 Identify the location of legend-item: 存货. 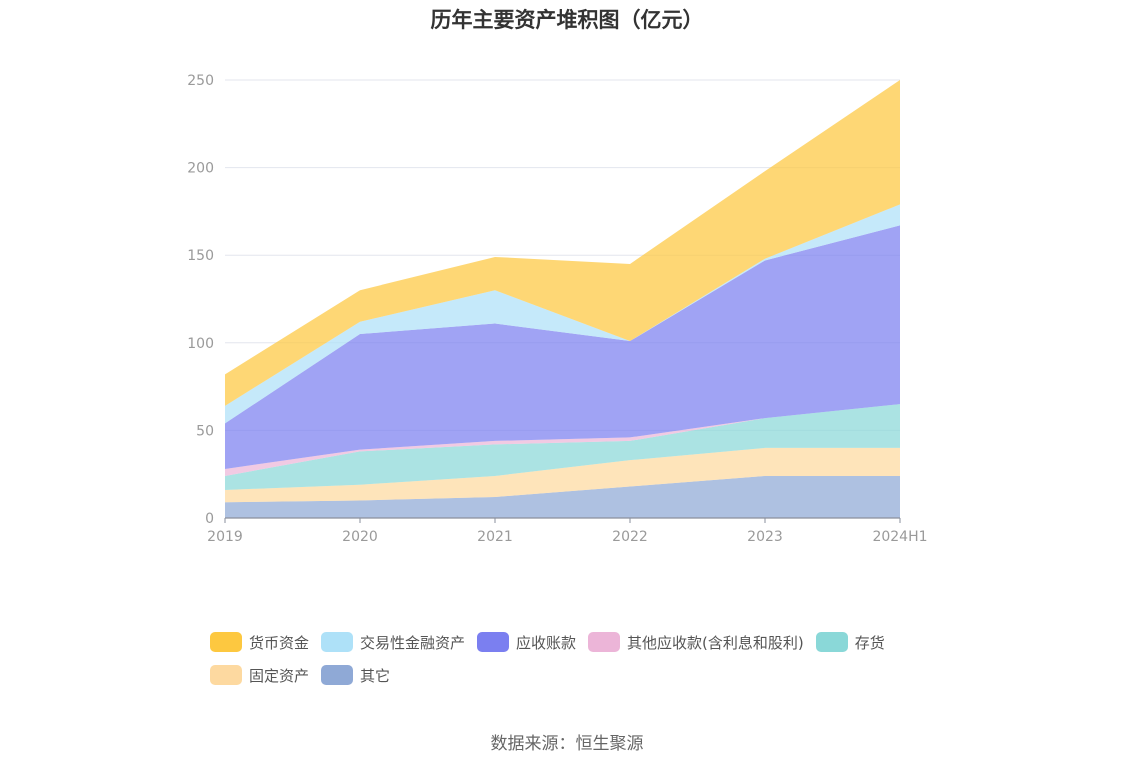
(850, 642).